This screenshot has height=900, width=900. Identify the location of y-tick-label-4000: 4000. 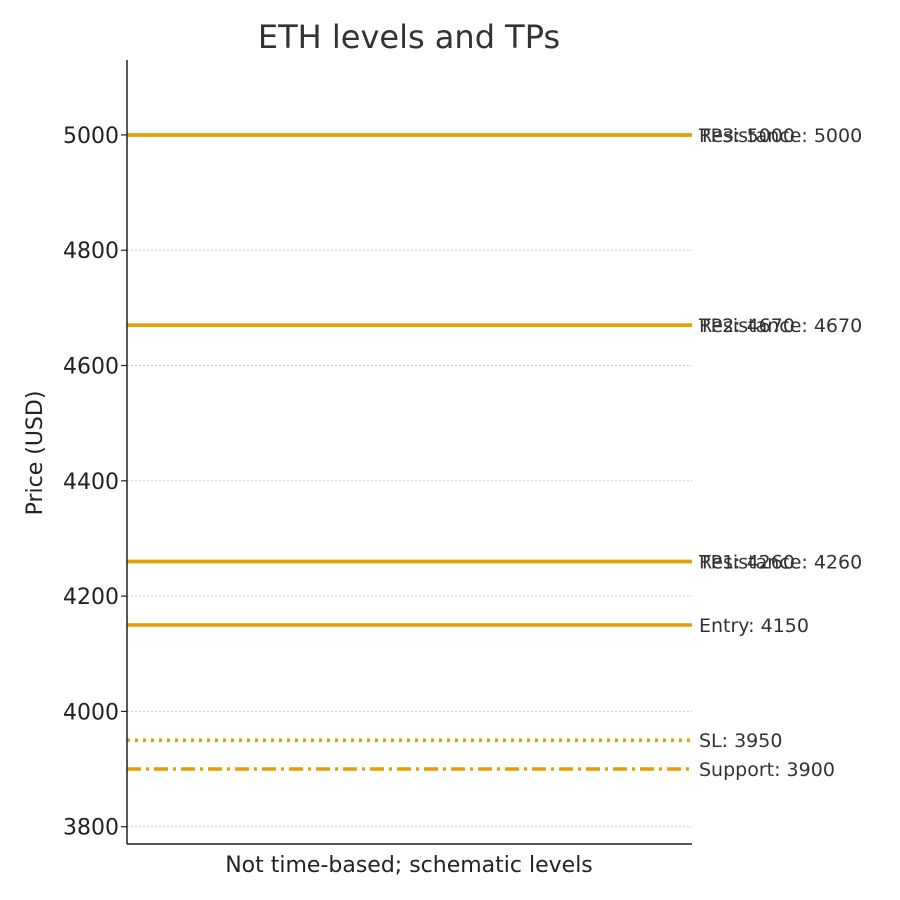
(91, 712).